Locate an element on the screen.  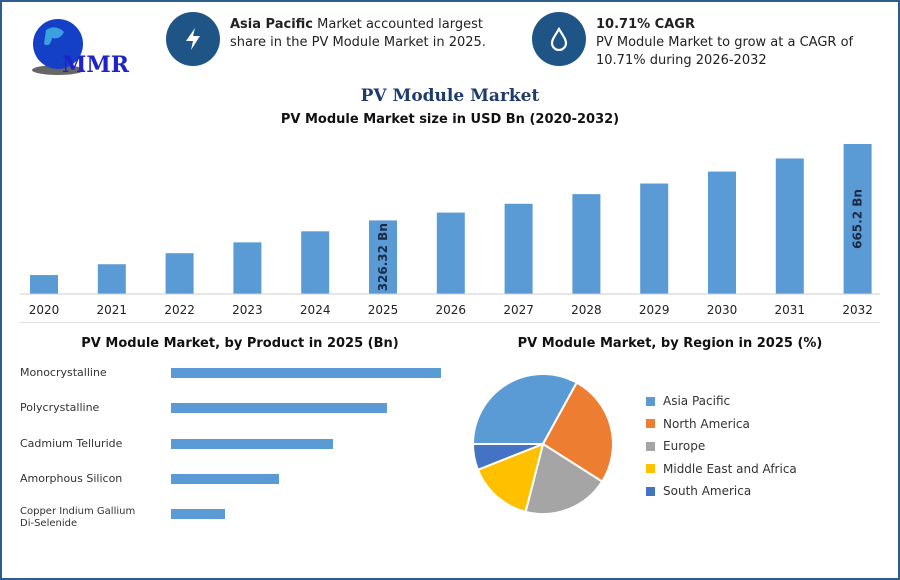
bar-cadmium-telluride is located at coordinates (252, 443).